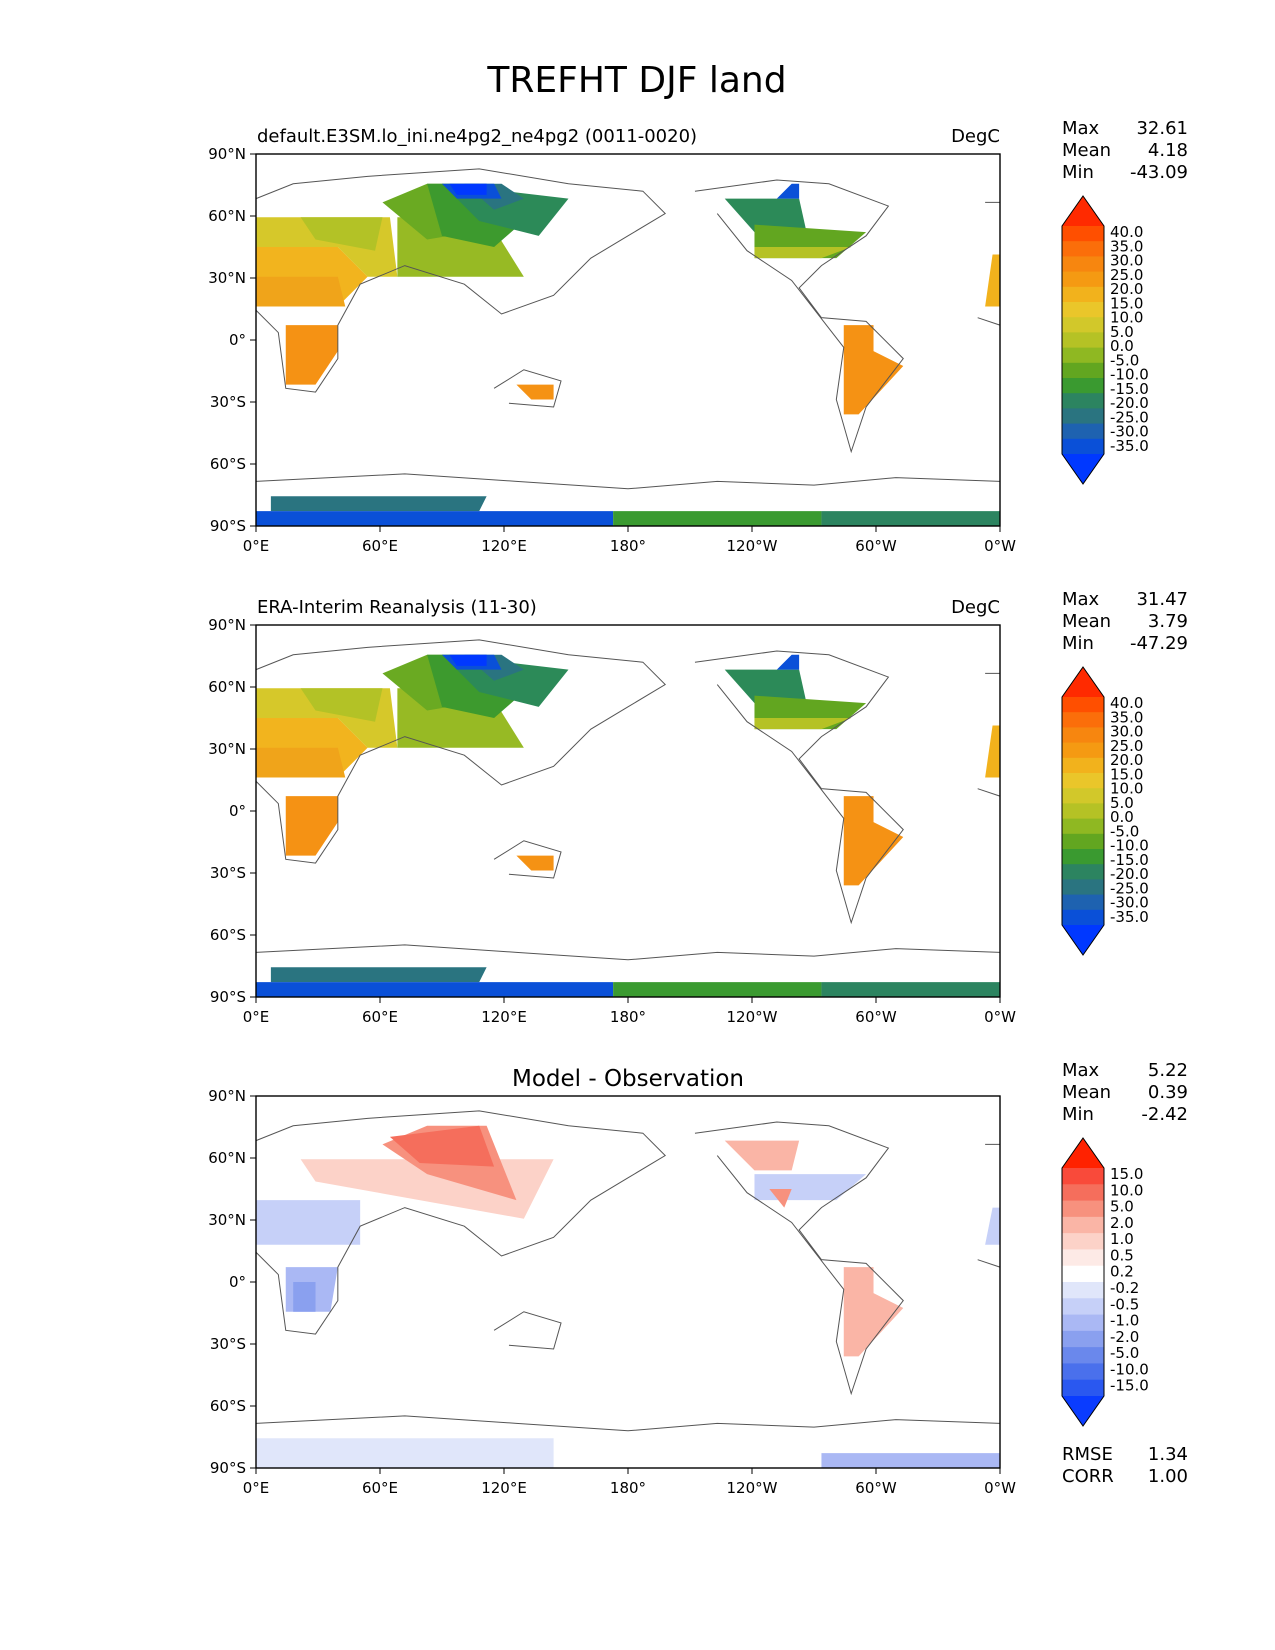 Image resolution: width=1275 pixels, height=1650 pixels. Describe the element at coordinates (1168, 1070) in the screenshot. I see `stat-value: 5.22` at that location.